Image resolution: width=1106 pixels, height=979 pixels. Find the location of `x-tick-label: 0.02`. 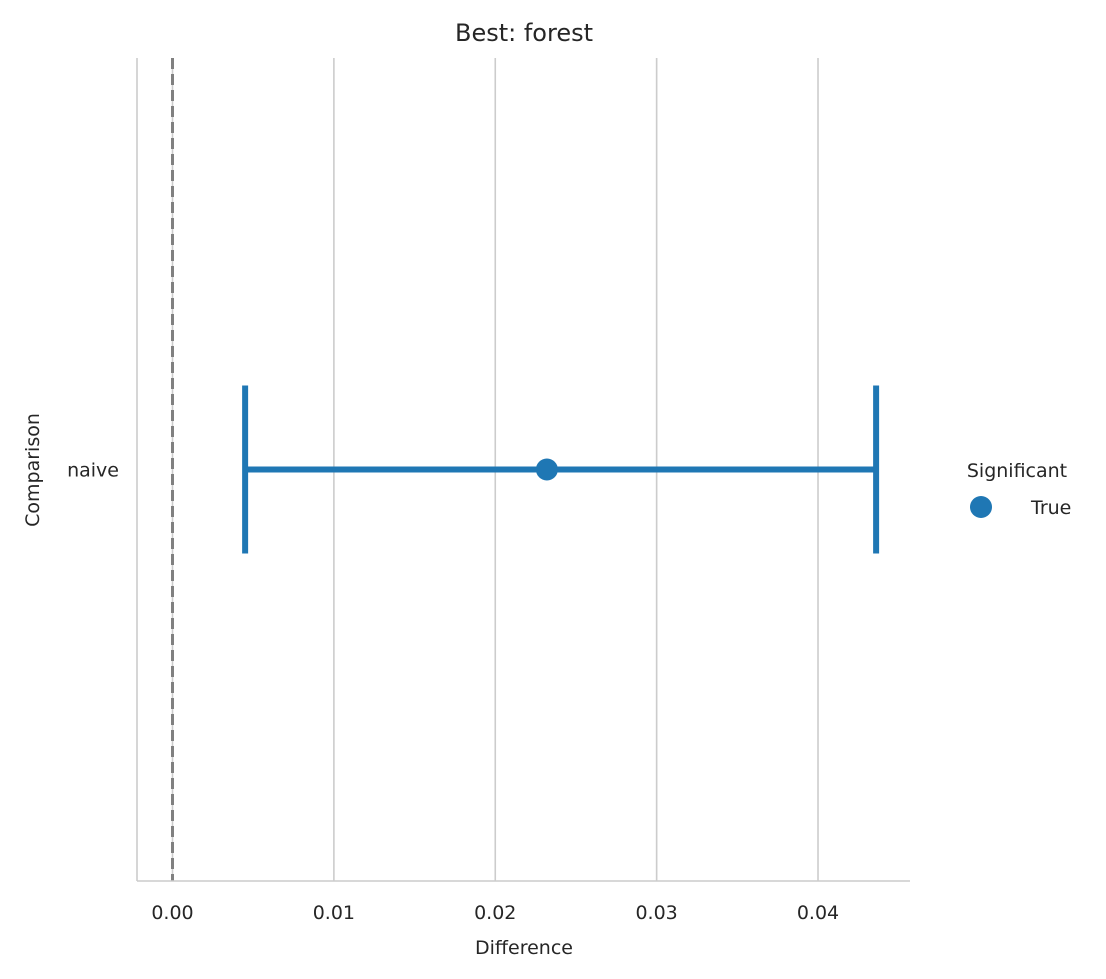

x-tick-label: 0.02 is located at coordinates (495, 913).